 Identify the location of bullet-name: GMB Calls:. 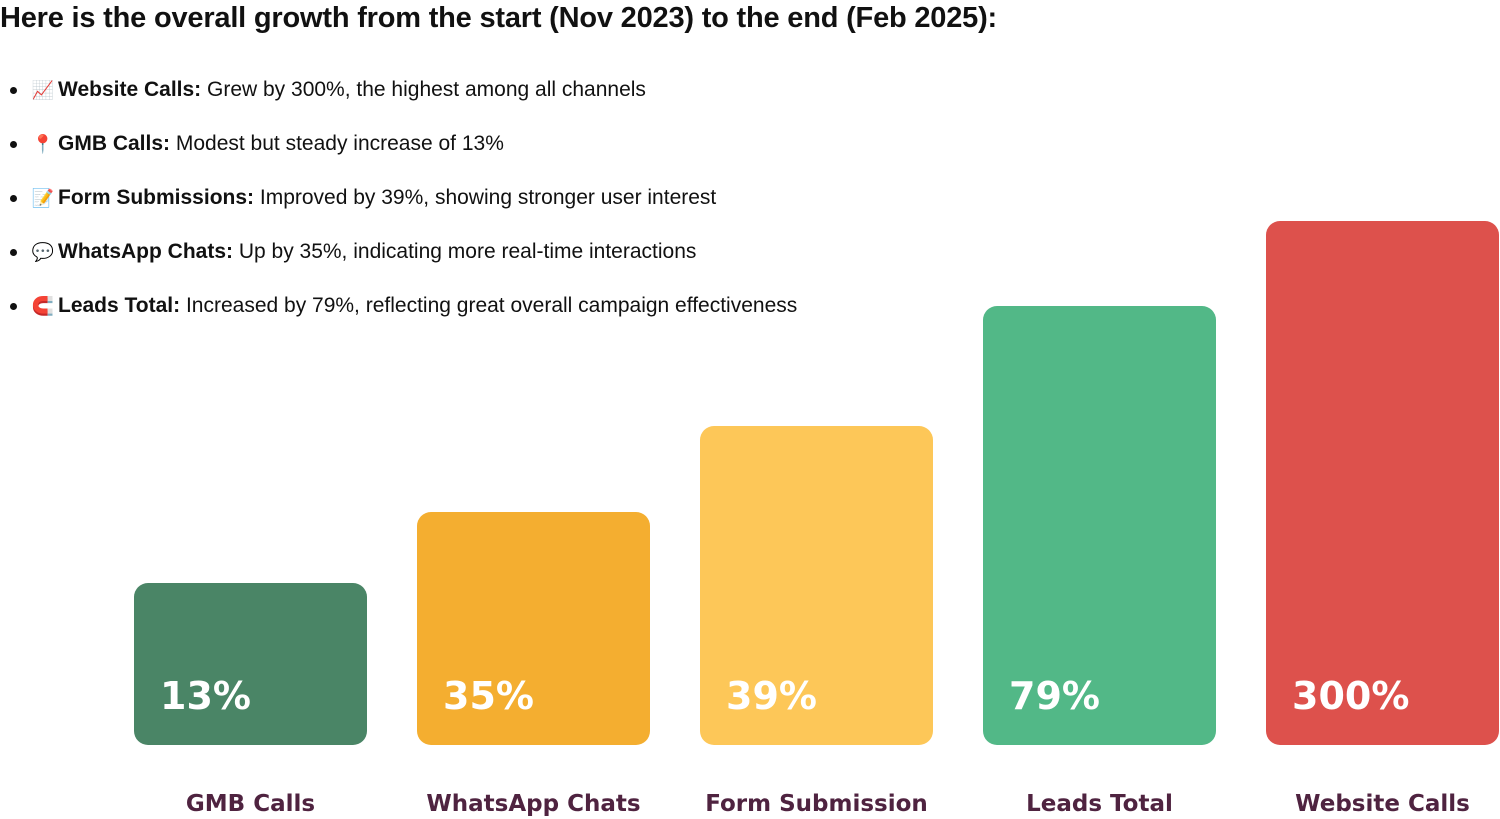
(114, 143).